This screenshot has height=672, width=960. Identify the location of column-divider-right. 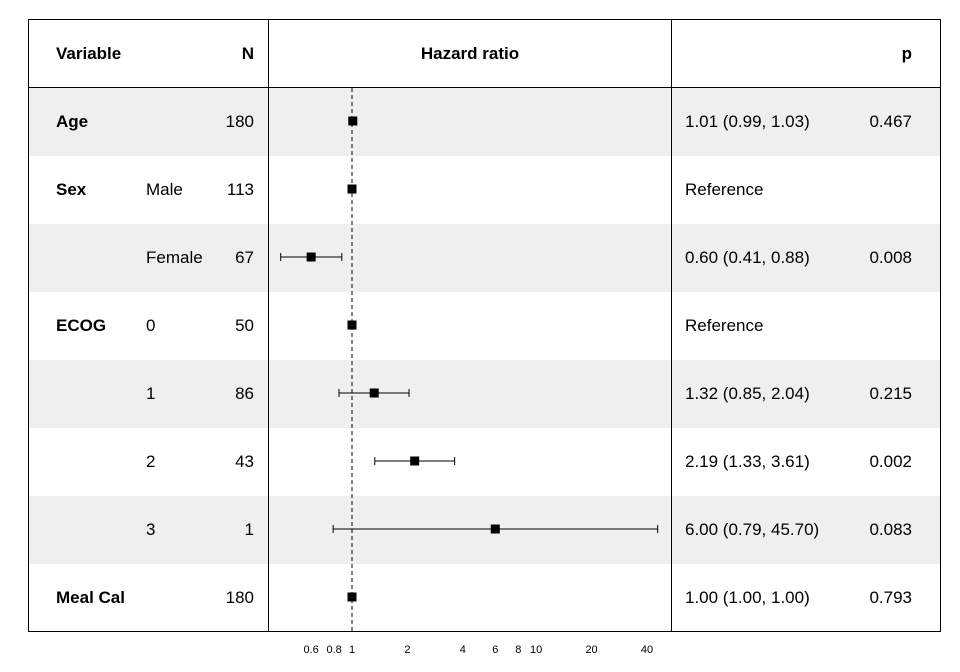
(671, 325).